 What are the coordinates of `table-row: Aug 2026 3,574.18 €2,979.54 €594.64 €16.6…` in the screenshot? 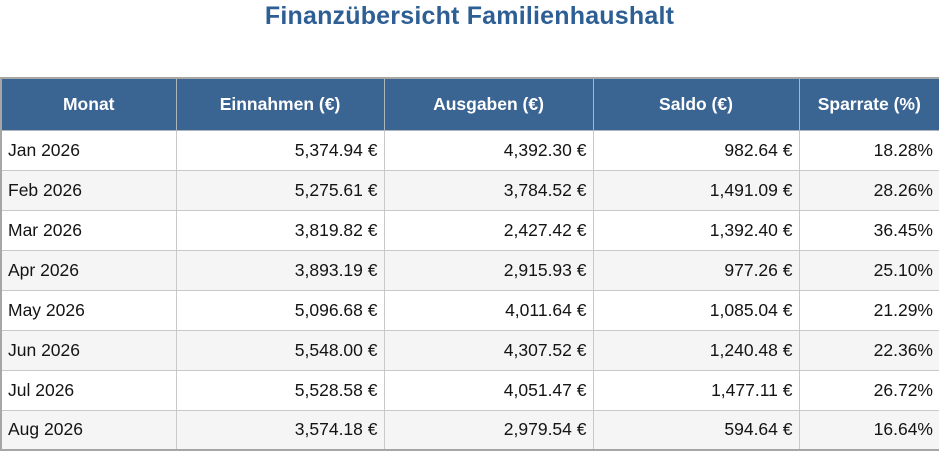 It's located at (469, 430).